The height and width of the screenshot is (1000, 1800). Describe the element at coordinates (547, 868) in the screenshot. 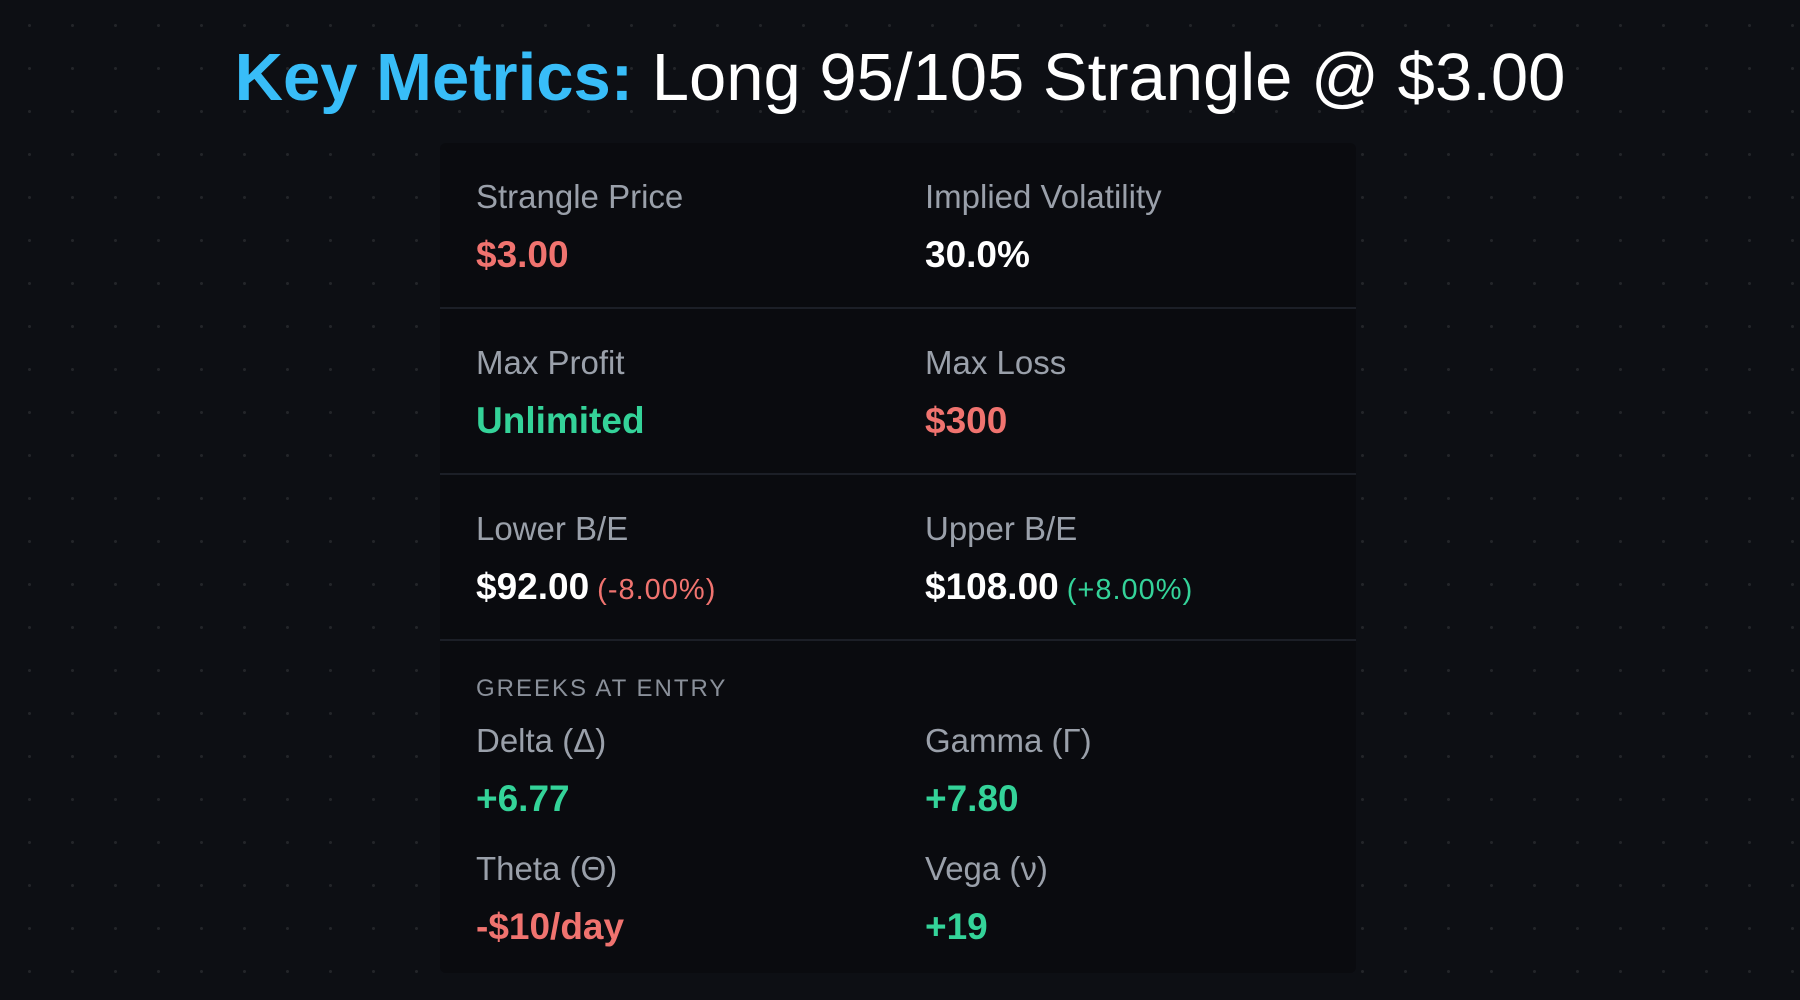

I see `theta-label: Theta (Θ)` at that location.